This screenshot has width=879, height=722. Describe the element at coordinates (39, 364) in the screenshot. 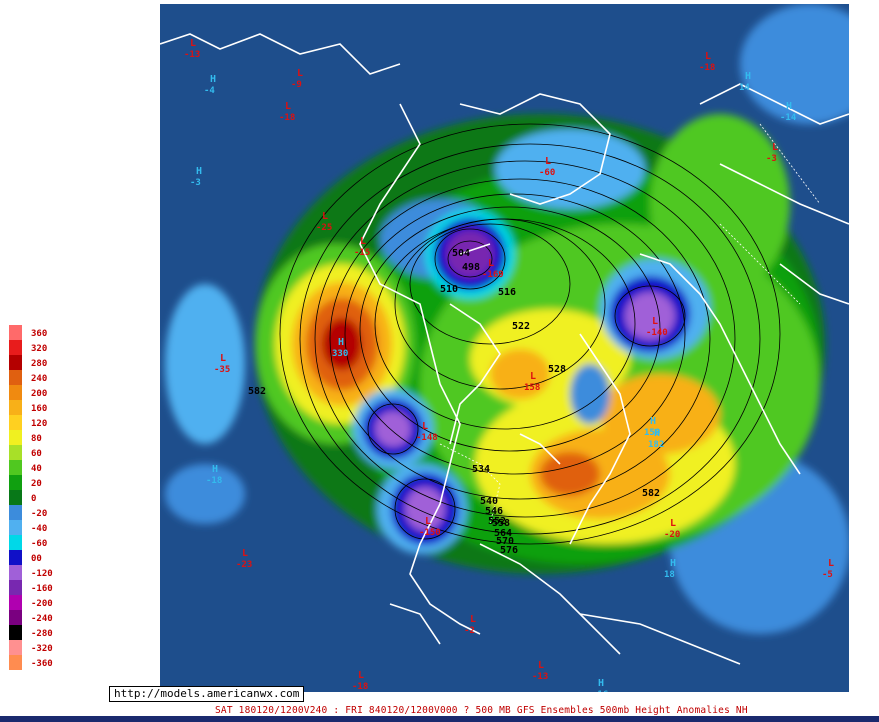

I see `legend-label: 280` at that location.